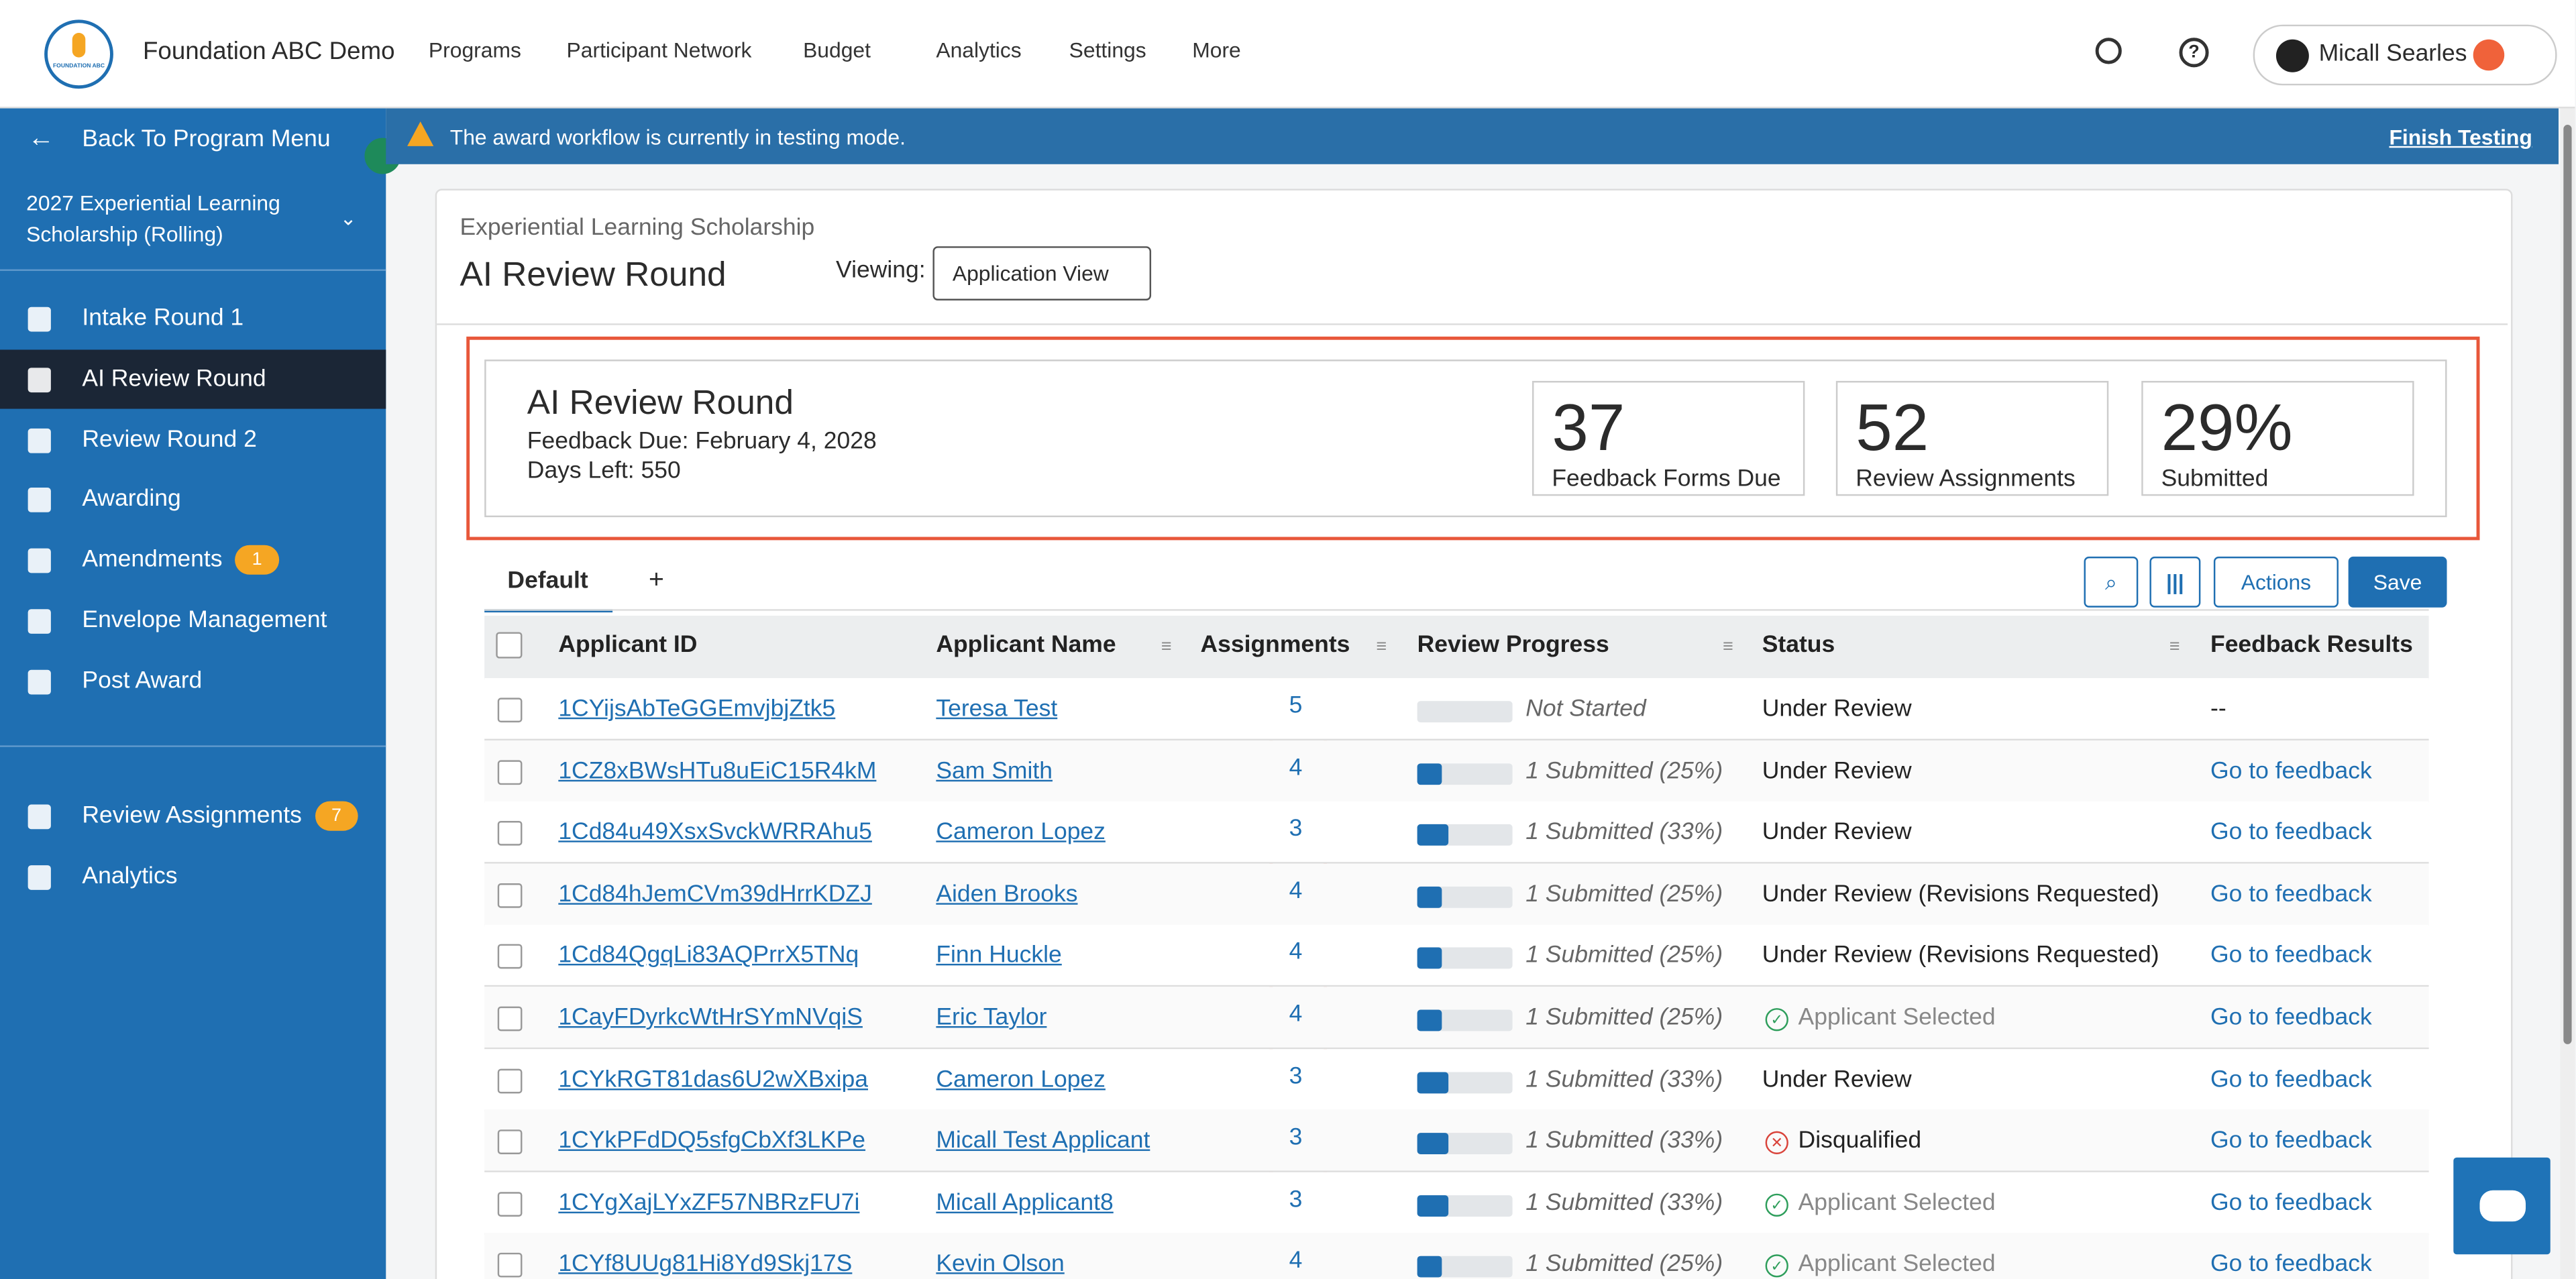  What do you see at coordinates (997, 709) in the screenshot?
I see `applicant-name: Teresa Test` at bounding box center [997, 709].